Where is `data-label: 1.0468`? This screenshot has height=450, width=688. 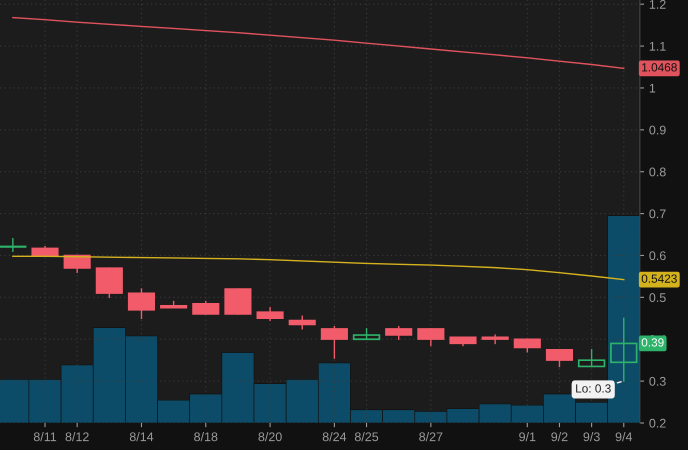 data-label: 1.0468 is located at coordinates (659, 67).